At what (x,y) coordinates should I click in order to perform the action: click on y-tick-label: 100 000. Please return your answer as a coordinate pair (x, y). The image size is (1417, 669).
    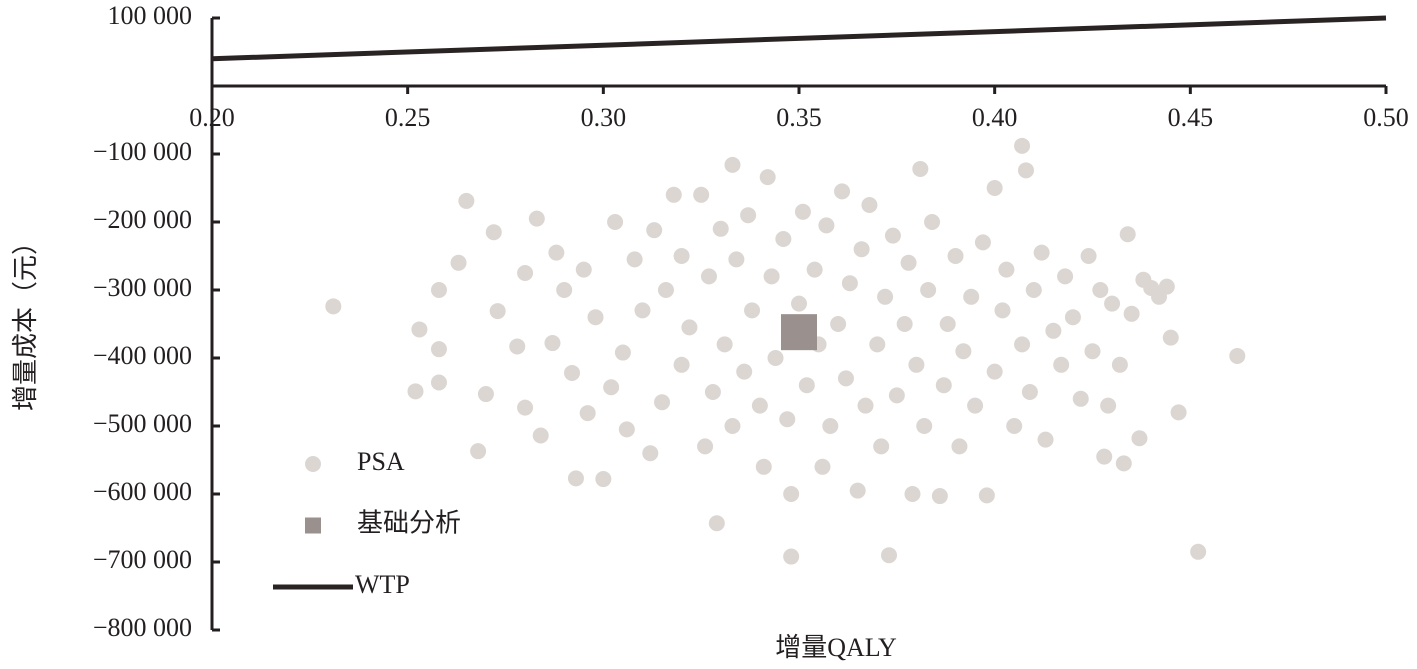
    Looking at the image, I should click on (150, 15).